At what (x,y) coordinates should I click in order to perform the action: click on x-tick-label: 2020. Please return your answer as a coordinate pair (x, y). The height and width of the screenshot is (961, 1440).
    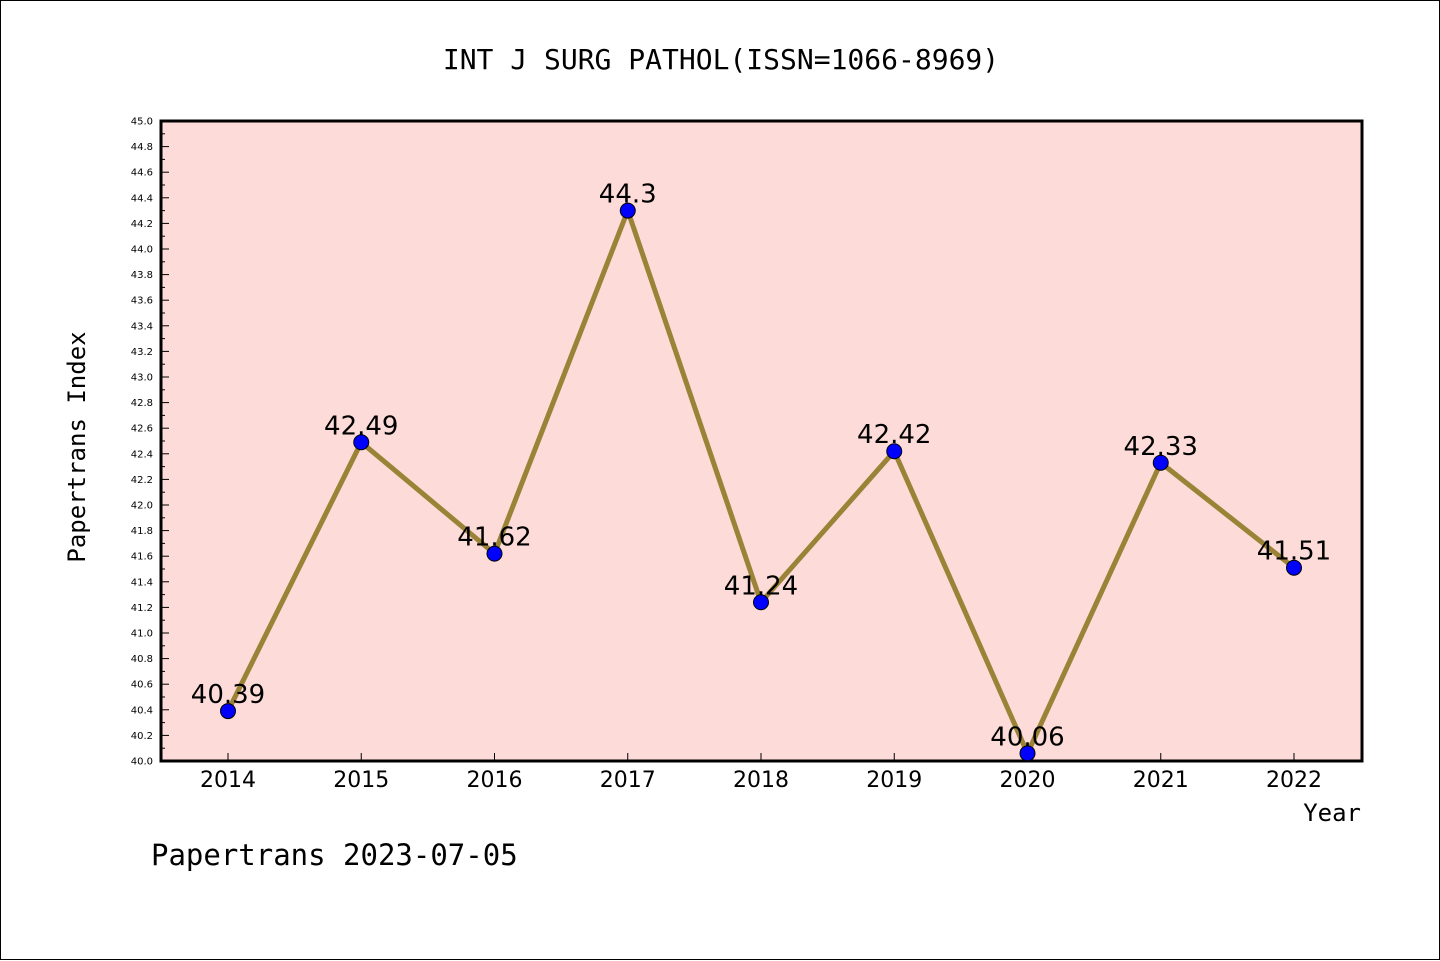
    Looking at the image, I should click on (1028, 780).